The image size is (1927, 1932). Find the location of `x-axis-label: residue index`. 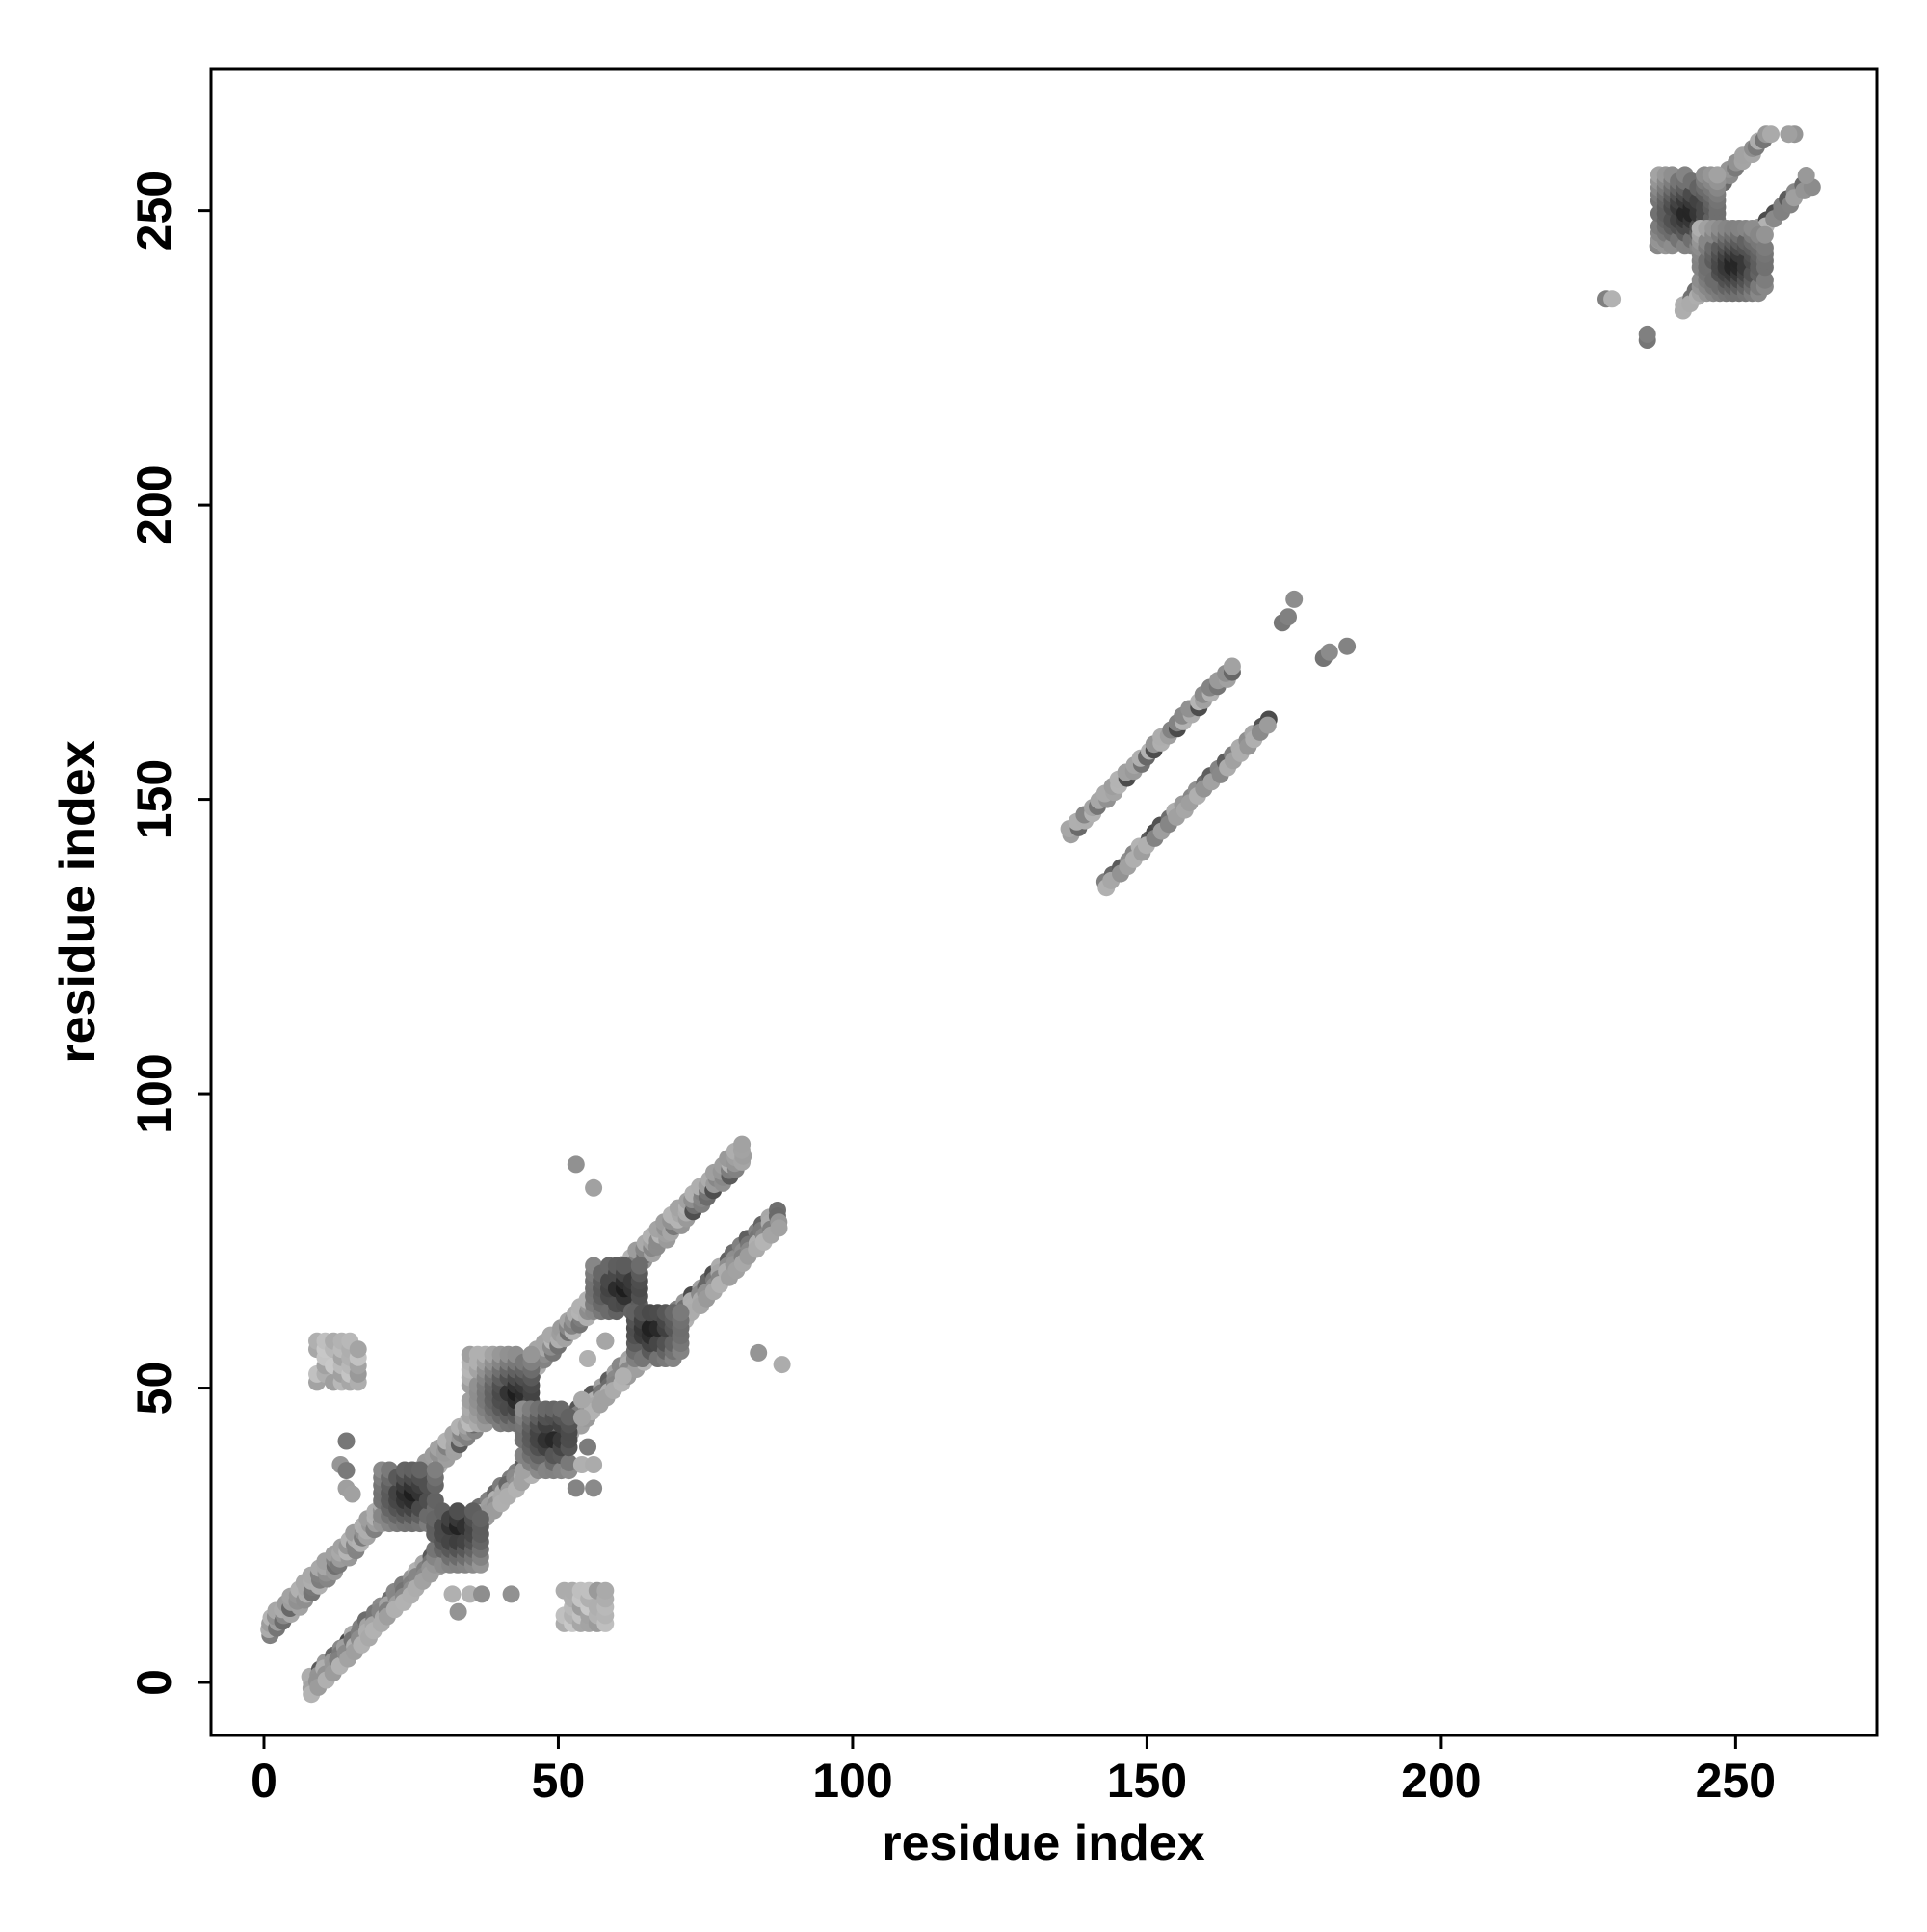

x-axis-label: residue index is located at coordinates (1043, 1843).